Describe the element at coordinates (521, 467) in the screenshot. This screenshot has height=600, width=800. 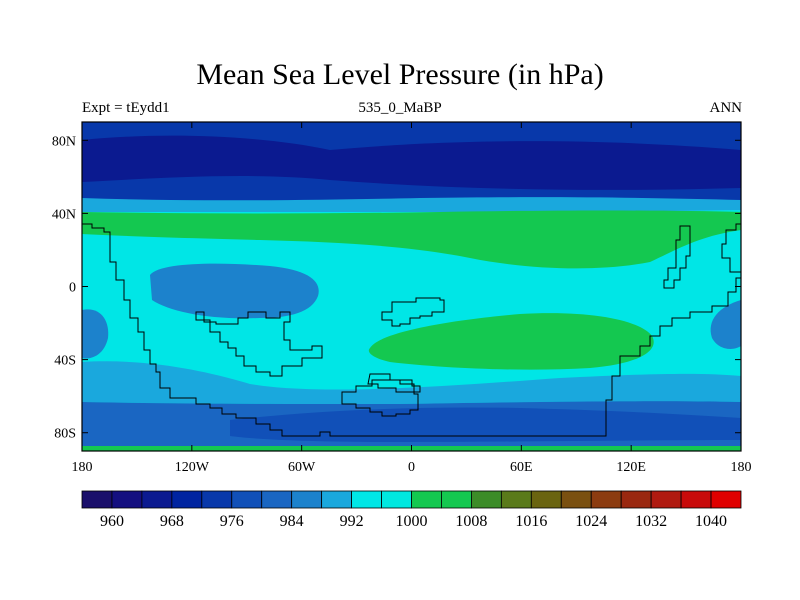
I see `x-tick-label: 60E` at that location.